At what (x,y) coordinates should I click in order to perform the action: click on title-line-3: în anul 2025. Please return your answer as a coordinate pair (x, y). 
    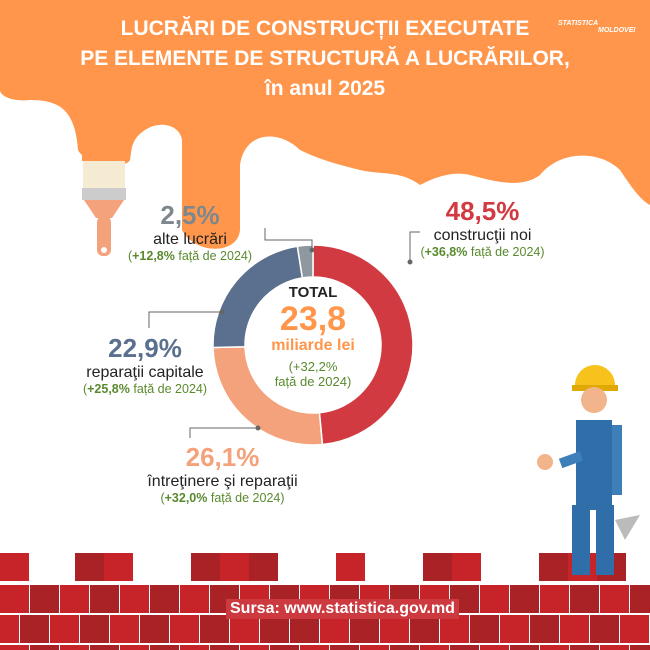
    Looking at the image, I should click on (325, 88).